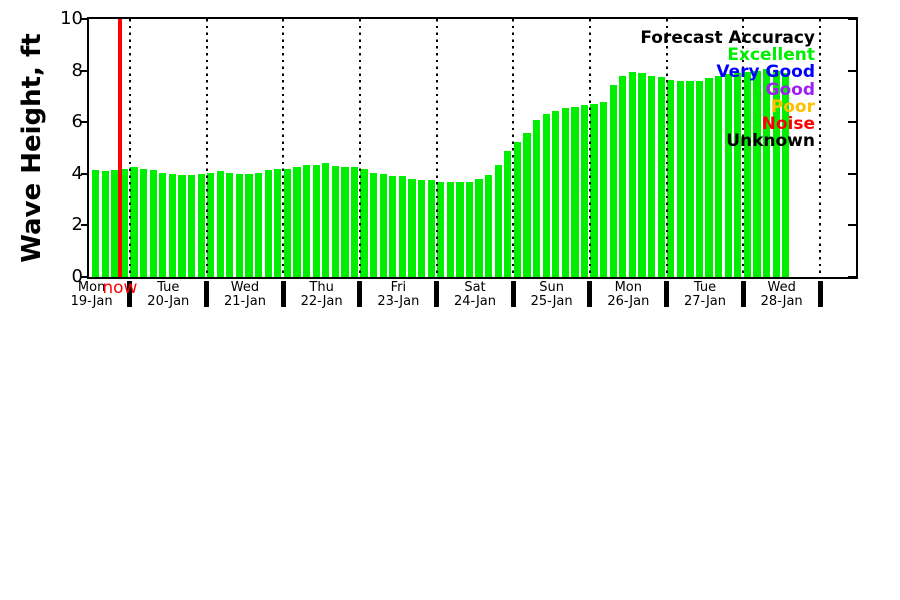 The image size is (900, 600). Describe the element at coordinates (91, 301) in the screenshot. I see `day-date: 19-Jan` at that location.